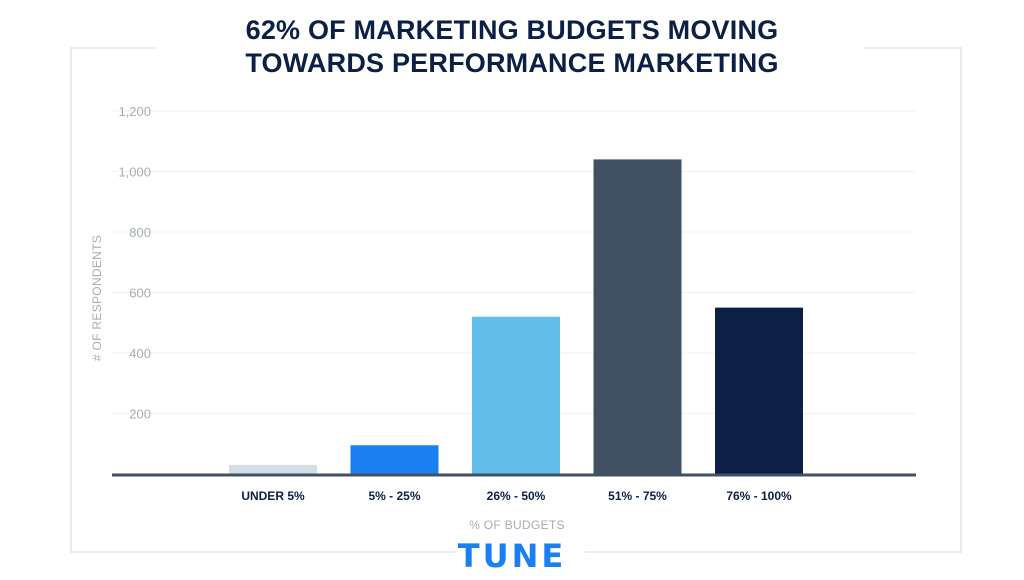 This screenshot has width=1024, height=580. I want to click on title-background, so click(509, 49).